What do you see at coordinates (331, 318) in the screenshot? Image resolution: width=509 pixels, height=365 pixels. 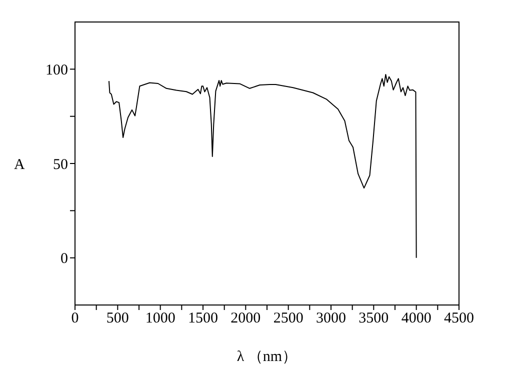 I see `x-tick-label: 3000` at bounding box center [331, 318].